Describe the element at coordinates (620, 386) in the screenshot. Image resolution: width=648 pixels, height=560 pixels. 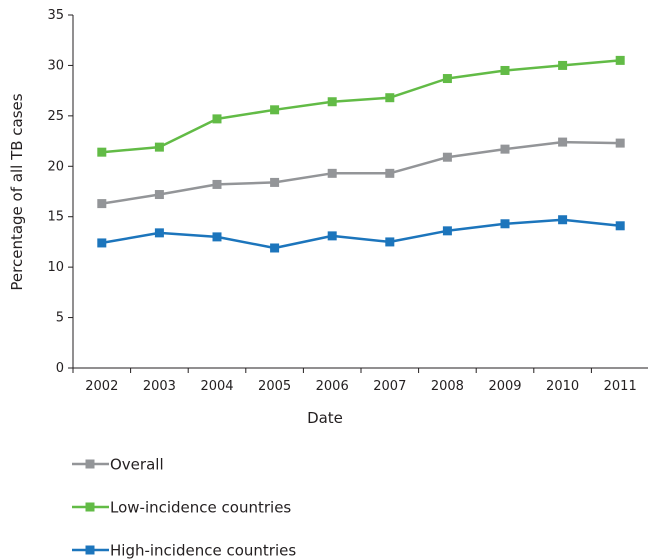
I see `x-tick-label: 2011` at that location.